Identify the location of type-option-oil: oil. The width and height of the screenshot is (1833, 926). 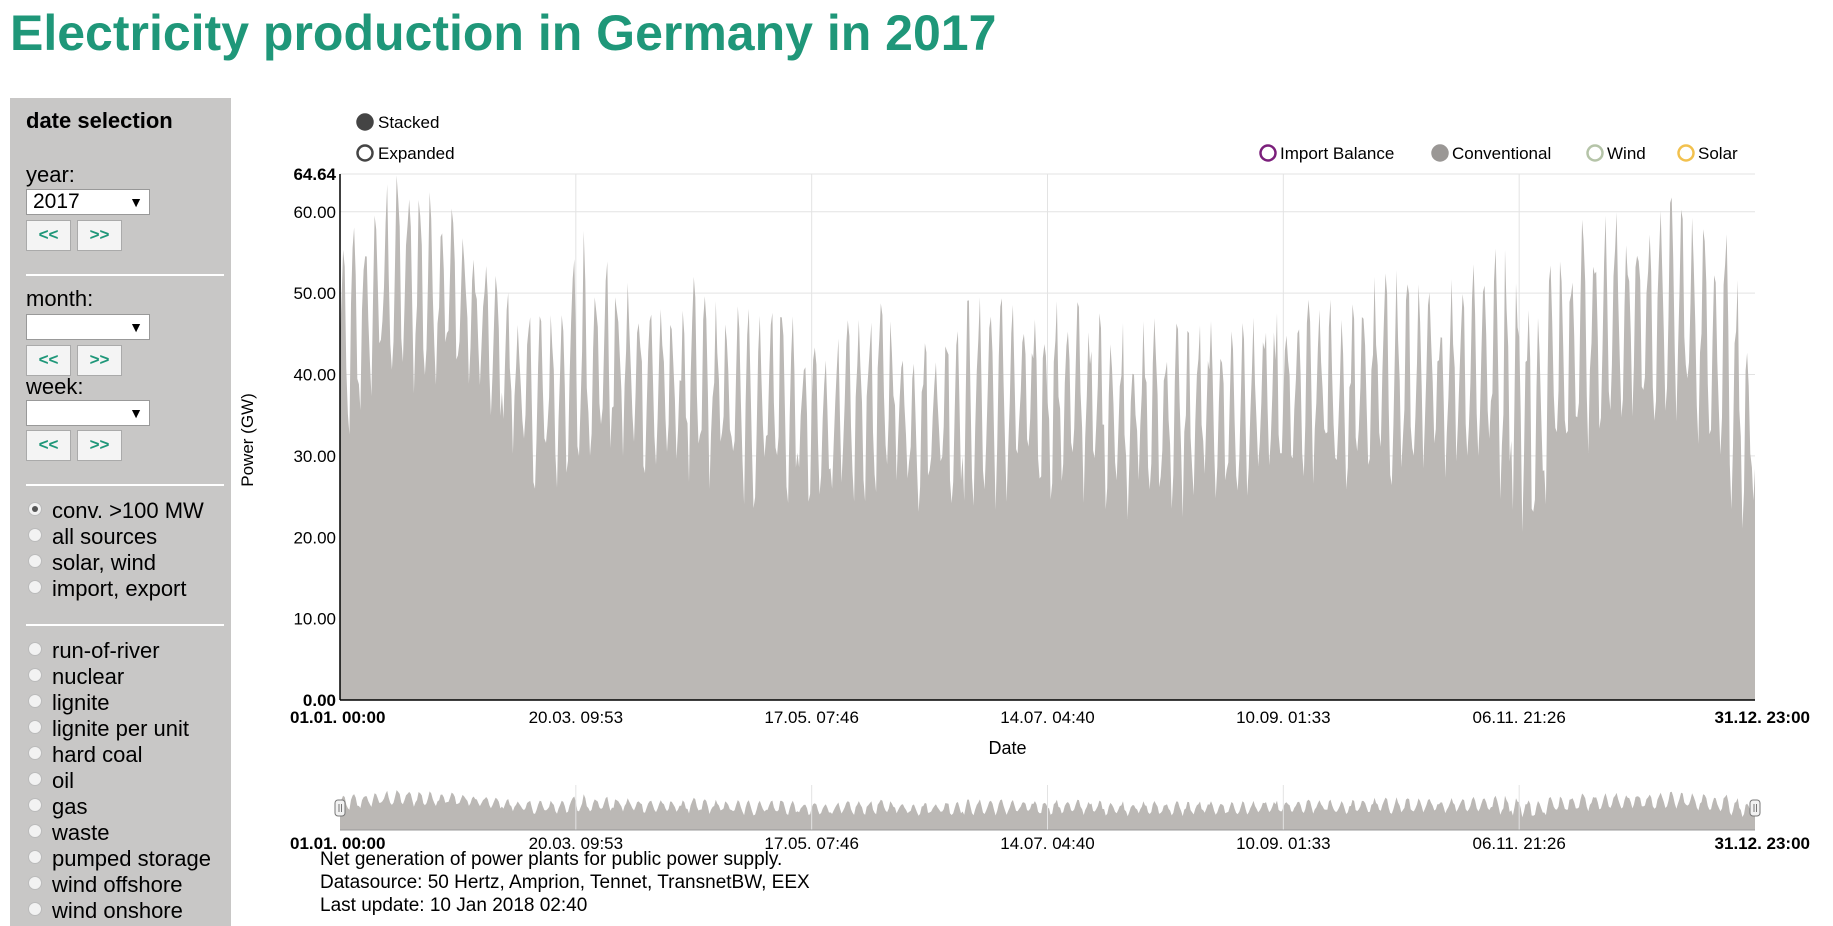
(51, 780).